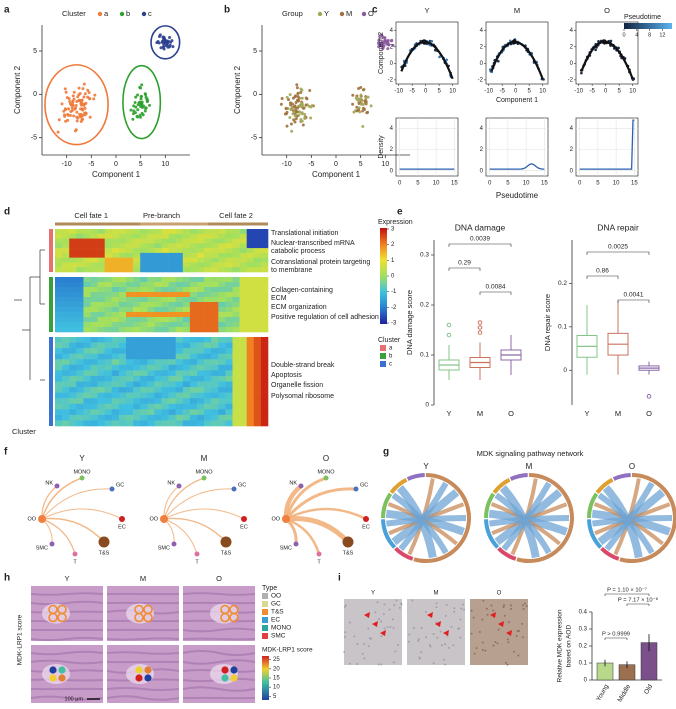  Describe the element at coordinates (454, 184) in the screenshot. I see `x-tick-label: 15` at that location.